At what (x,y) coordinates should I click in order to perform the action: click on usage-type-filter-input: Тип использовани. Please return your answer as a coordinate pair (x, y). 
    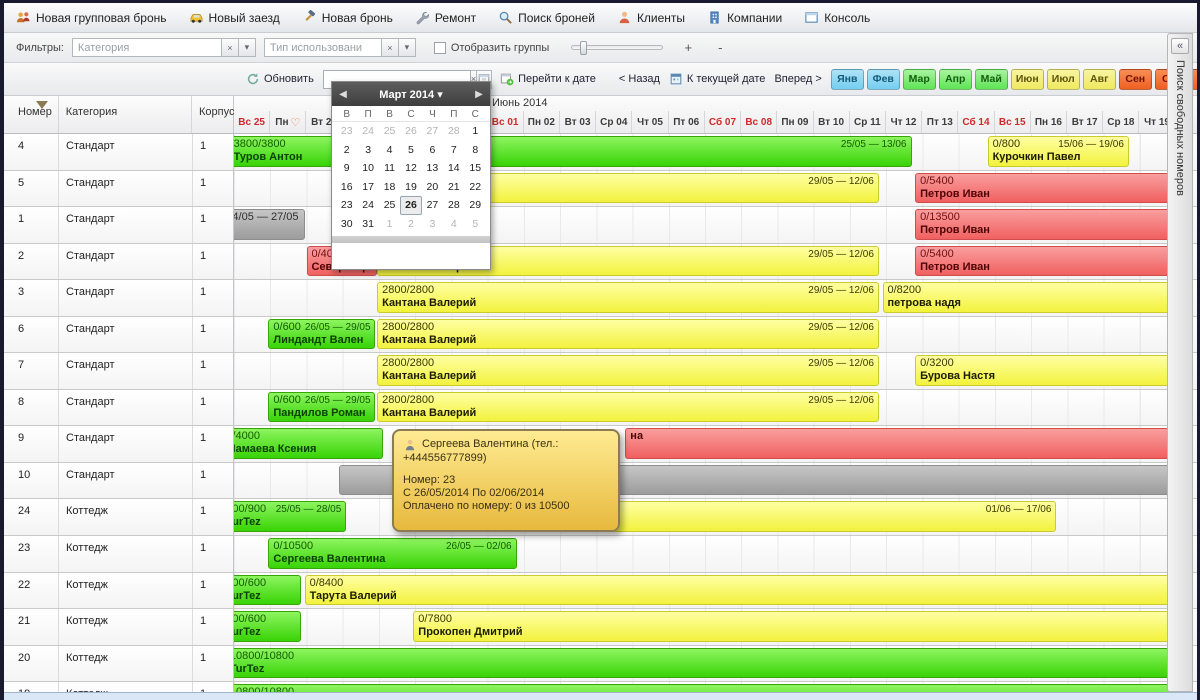
    Looking at the image, I should click on (322, 47).